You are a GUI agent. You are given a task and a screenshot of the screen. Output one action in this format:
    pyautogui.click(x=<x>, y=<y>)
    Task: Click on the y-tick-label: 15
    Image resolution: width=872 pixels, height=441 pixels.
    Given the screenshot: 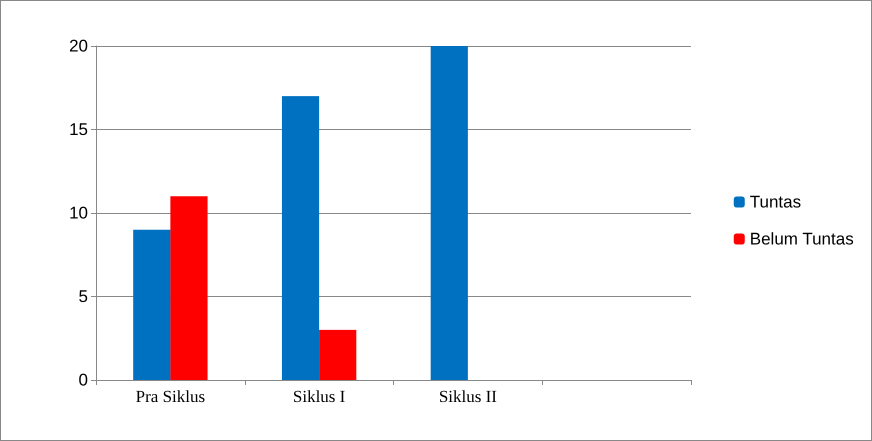 What is the action you would take?
    pyautogui.click(x=78, y=129)
    